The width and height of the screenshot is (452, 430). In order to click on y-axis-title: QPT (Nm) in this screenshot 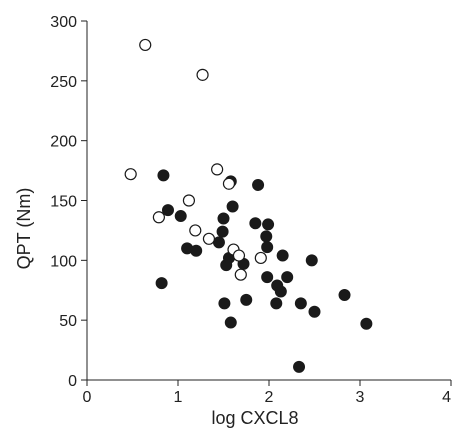, I will do `click(24, 229)`.